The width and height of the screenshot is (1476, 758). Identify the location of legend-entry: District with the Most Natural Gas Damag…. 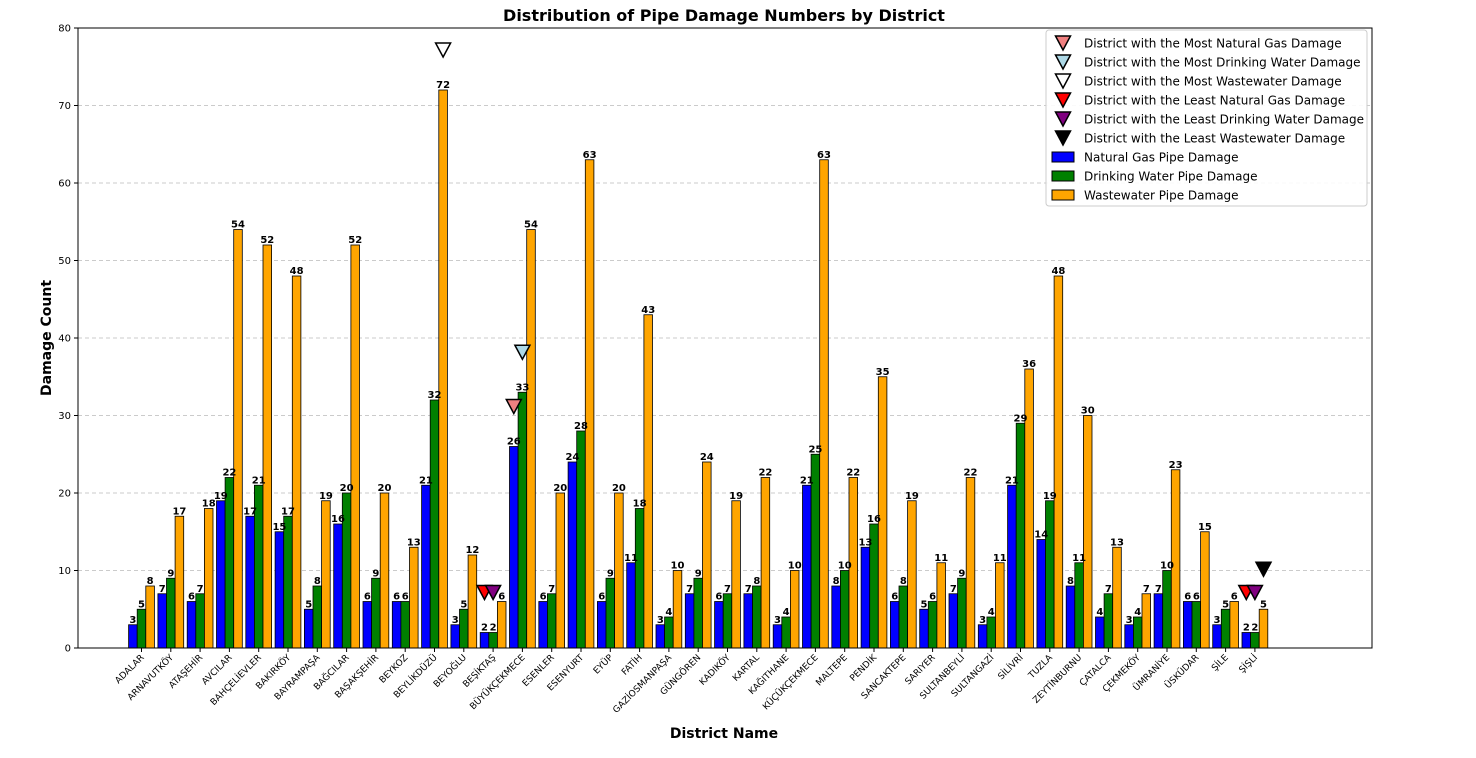
(1213, 44).